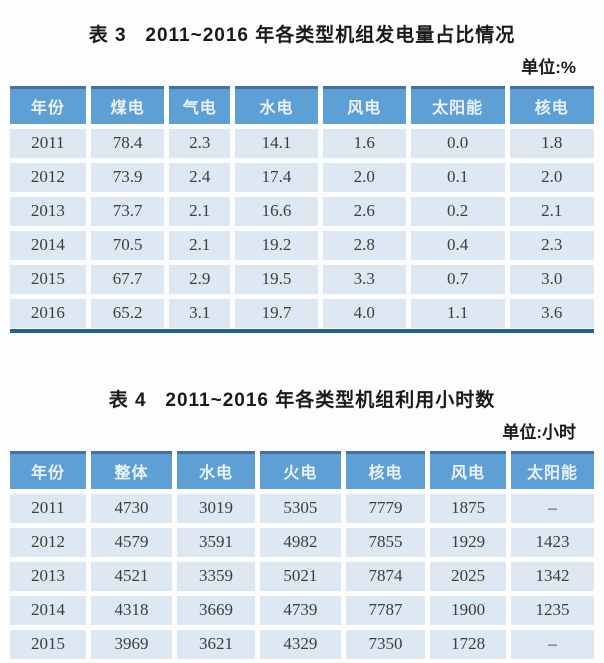 The image size is (604, 663). I want to click on value-cell: 73.9, so click(127, 177).